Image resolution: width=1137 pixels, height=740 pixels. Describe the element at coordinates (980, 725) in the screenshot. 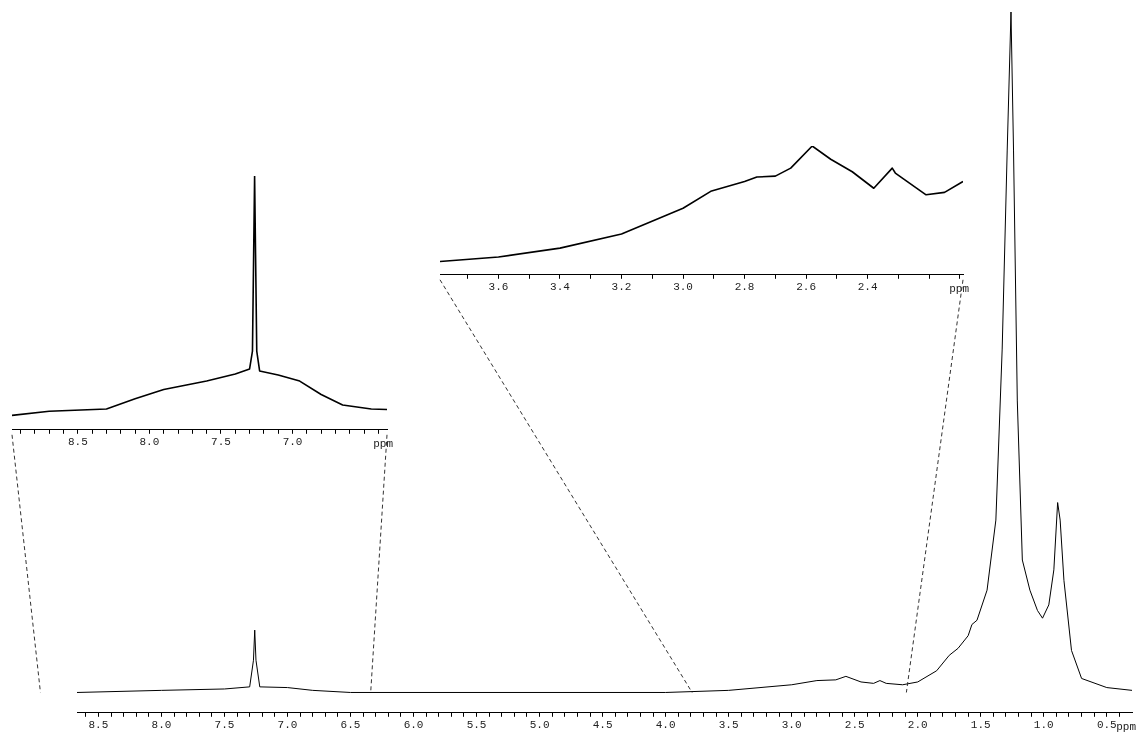

I see `x-tick-label: 1.5` at that location.